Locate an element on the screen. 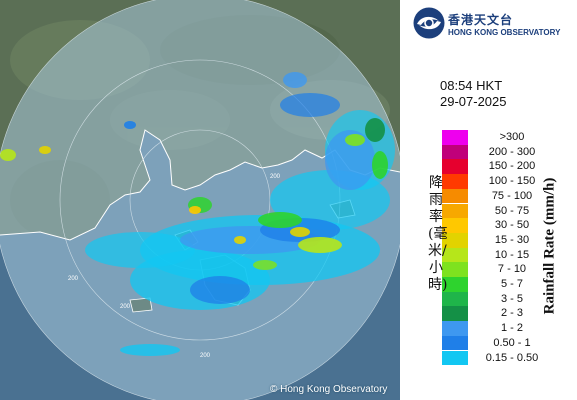  legend-label: 15 - 30 is located at coordinates (512, 239).